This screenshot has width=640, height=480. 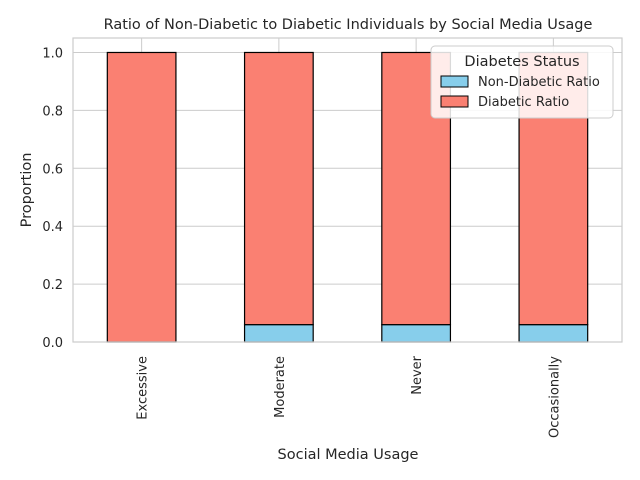 I want to click on bar-non-diabetic-occasionally, so click(x=553, y=333).